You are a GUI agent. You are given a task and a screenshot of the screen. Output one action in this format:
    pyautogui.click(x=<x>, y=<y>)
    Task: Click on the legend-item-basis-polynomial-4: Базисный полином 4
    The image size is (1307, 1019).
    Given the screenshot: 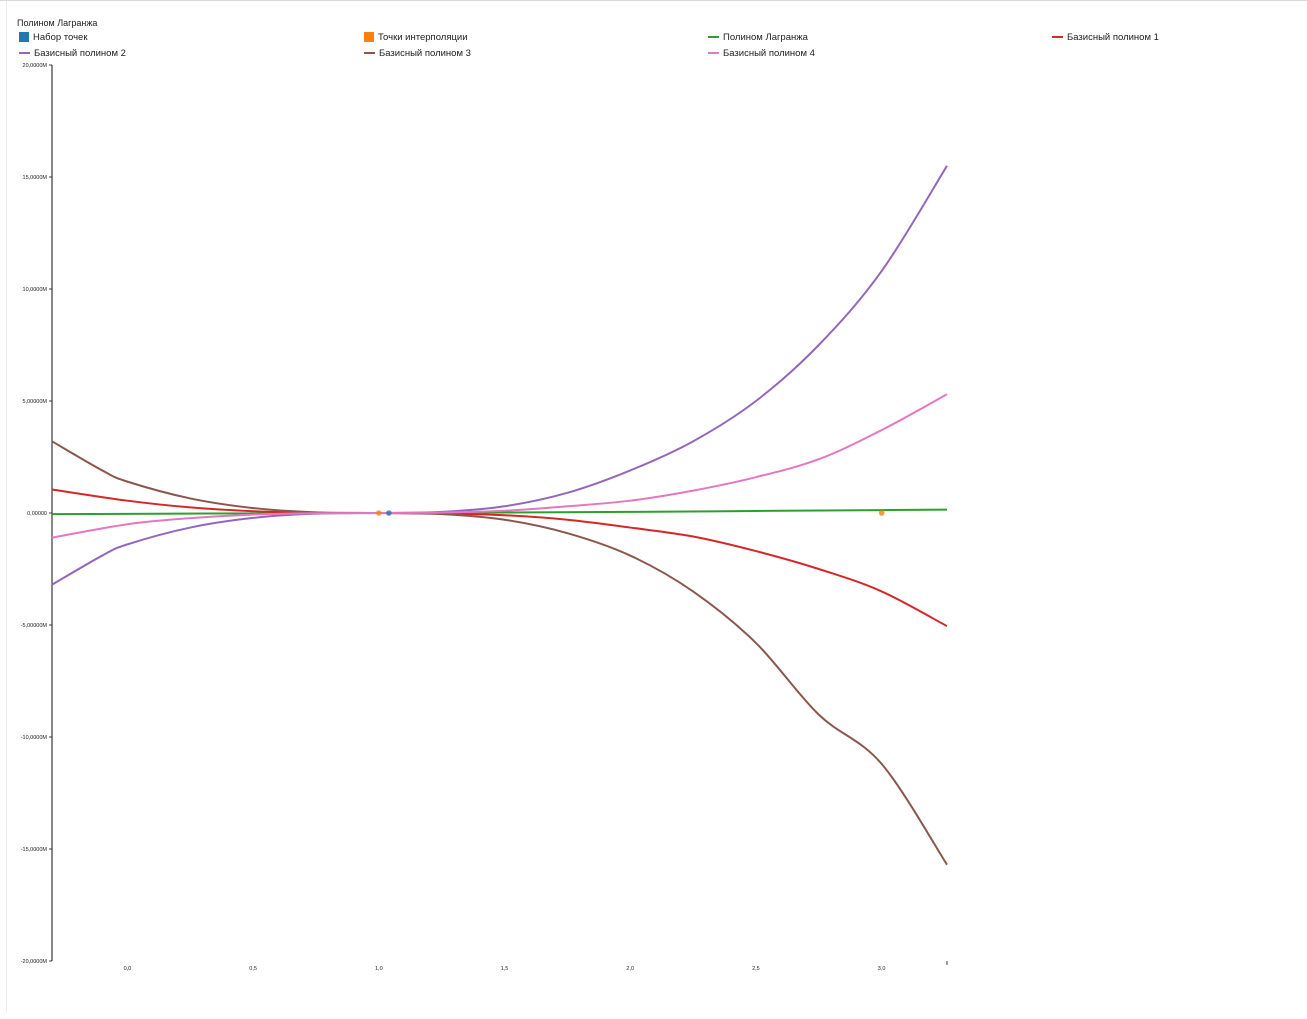 What is the action you would take?
    pyautogui.click(x=761, y=53)
    